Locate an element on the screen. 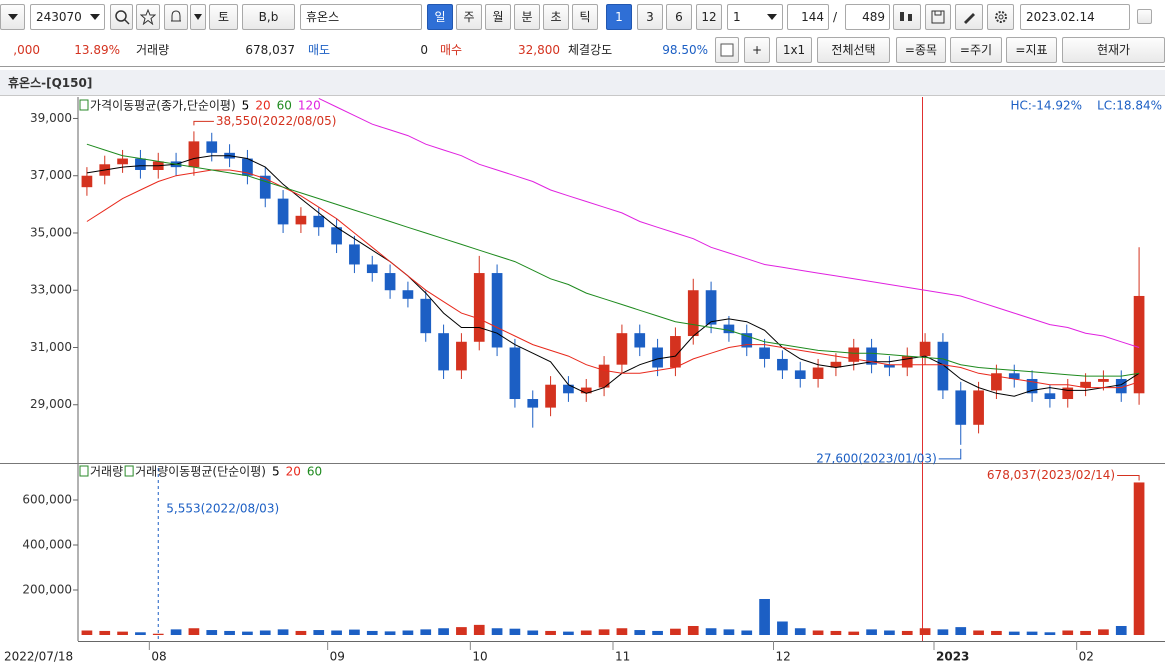 This screenshot has height=666, width=1165. x-tick-label: 02 is located at coordinates (1086, 657).